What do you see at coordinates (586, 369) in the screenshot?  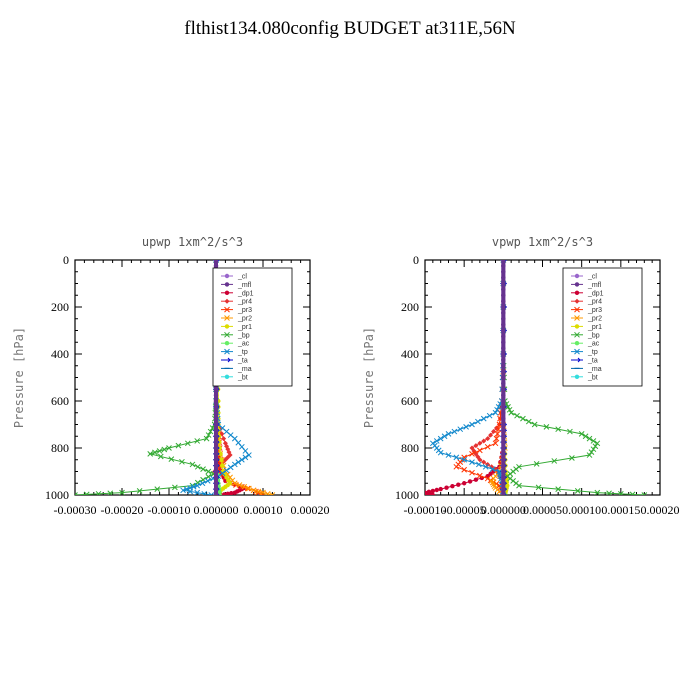 I see `legend-item: _ma` at bounding box center [586, 369].